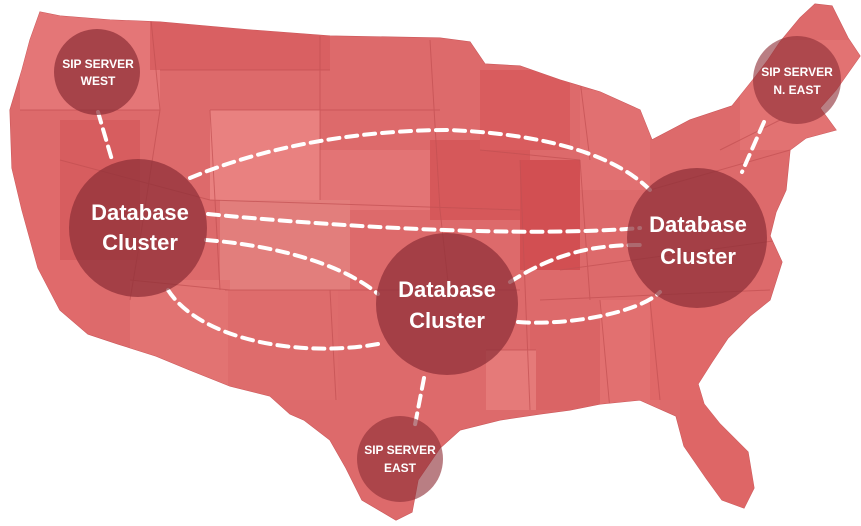 Image resolution: width=861 pixels, height=526 pixels. I want to click on database-cluster-east: Database Cluster, so click(697, 238).